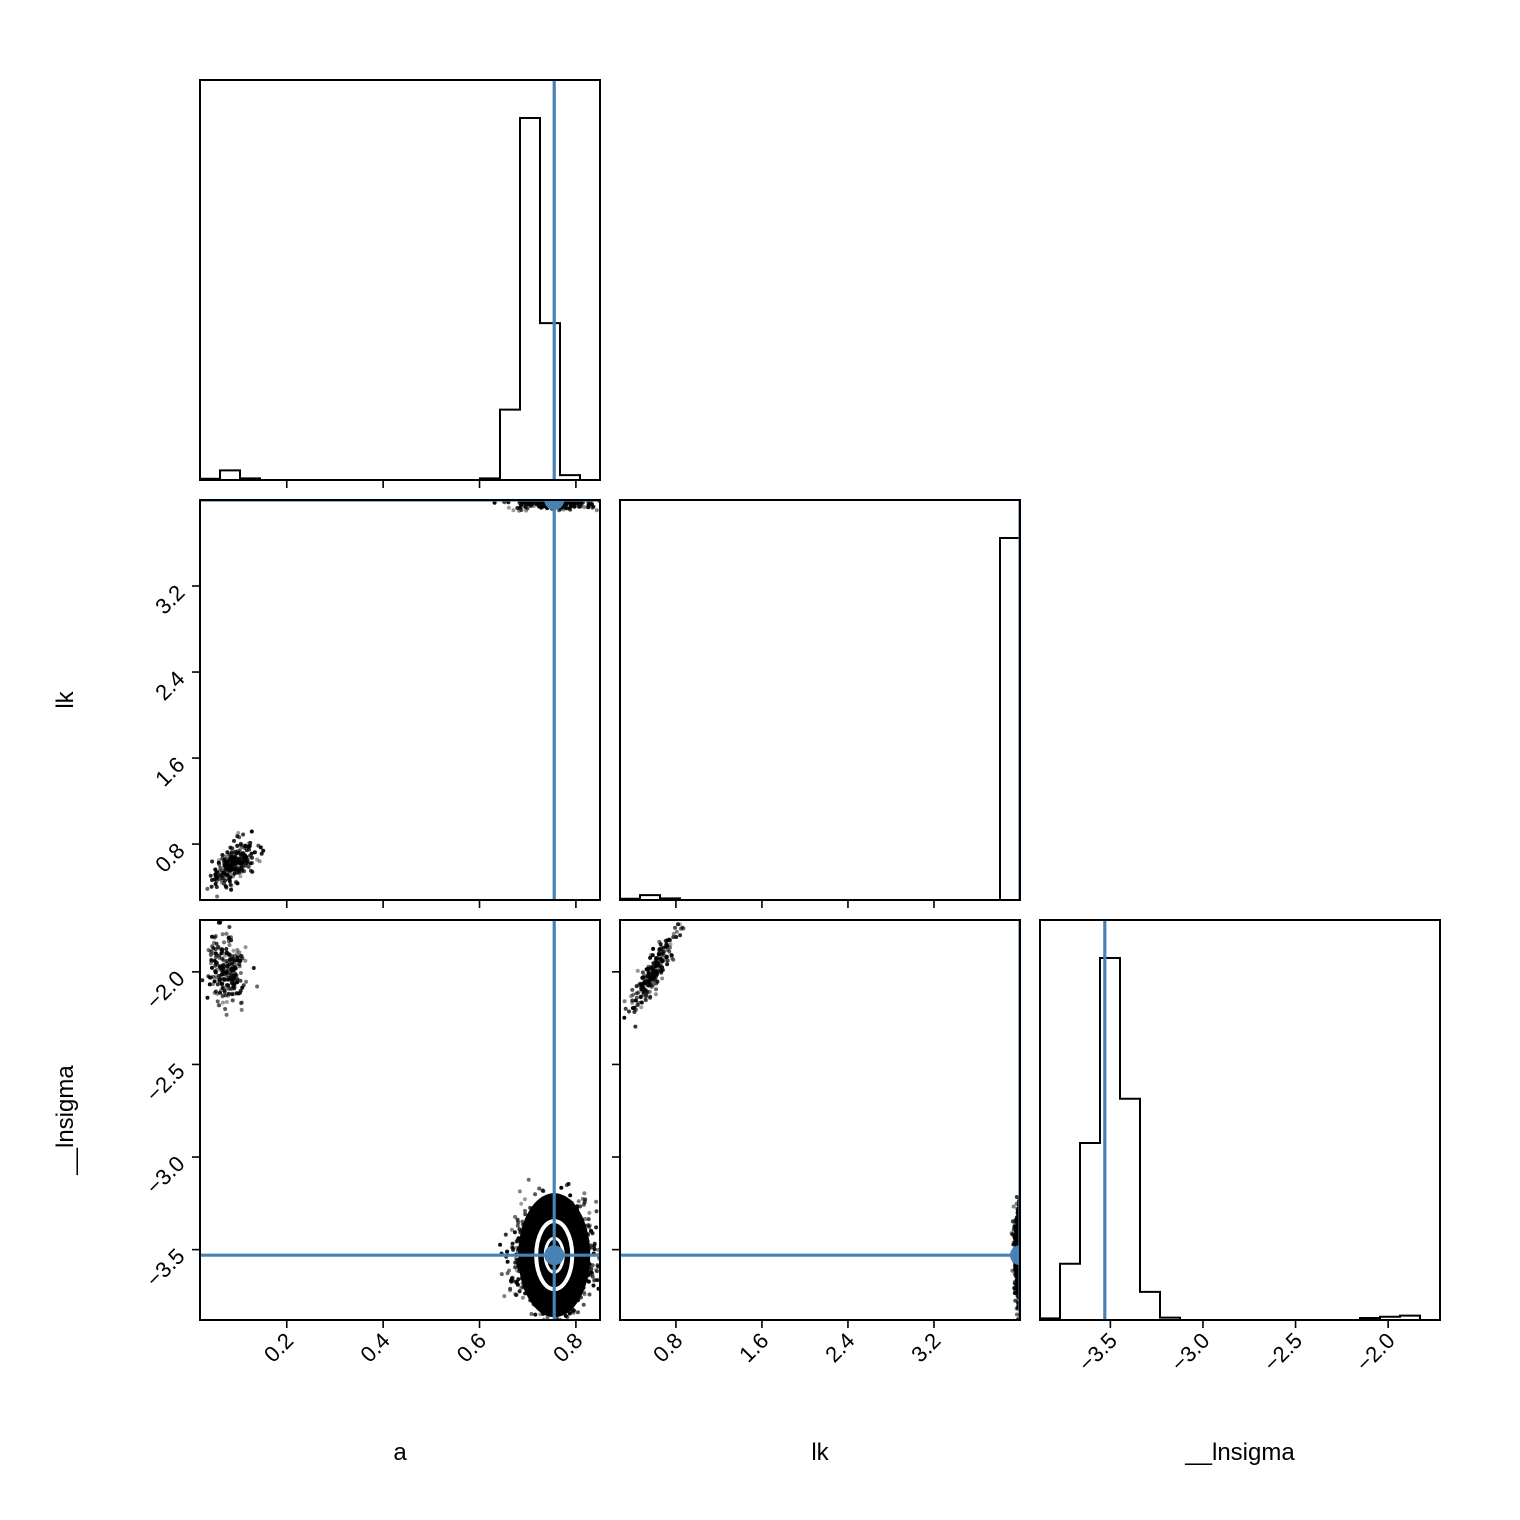  Describe the element at coordinates (1098, 1352) in the screenshot. I see `x-tick-label: −3.5` at that location.